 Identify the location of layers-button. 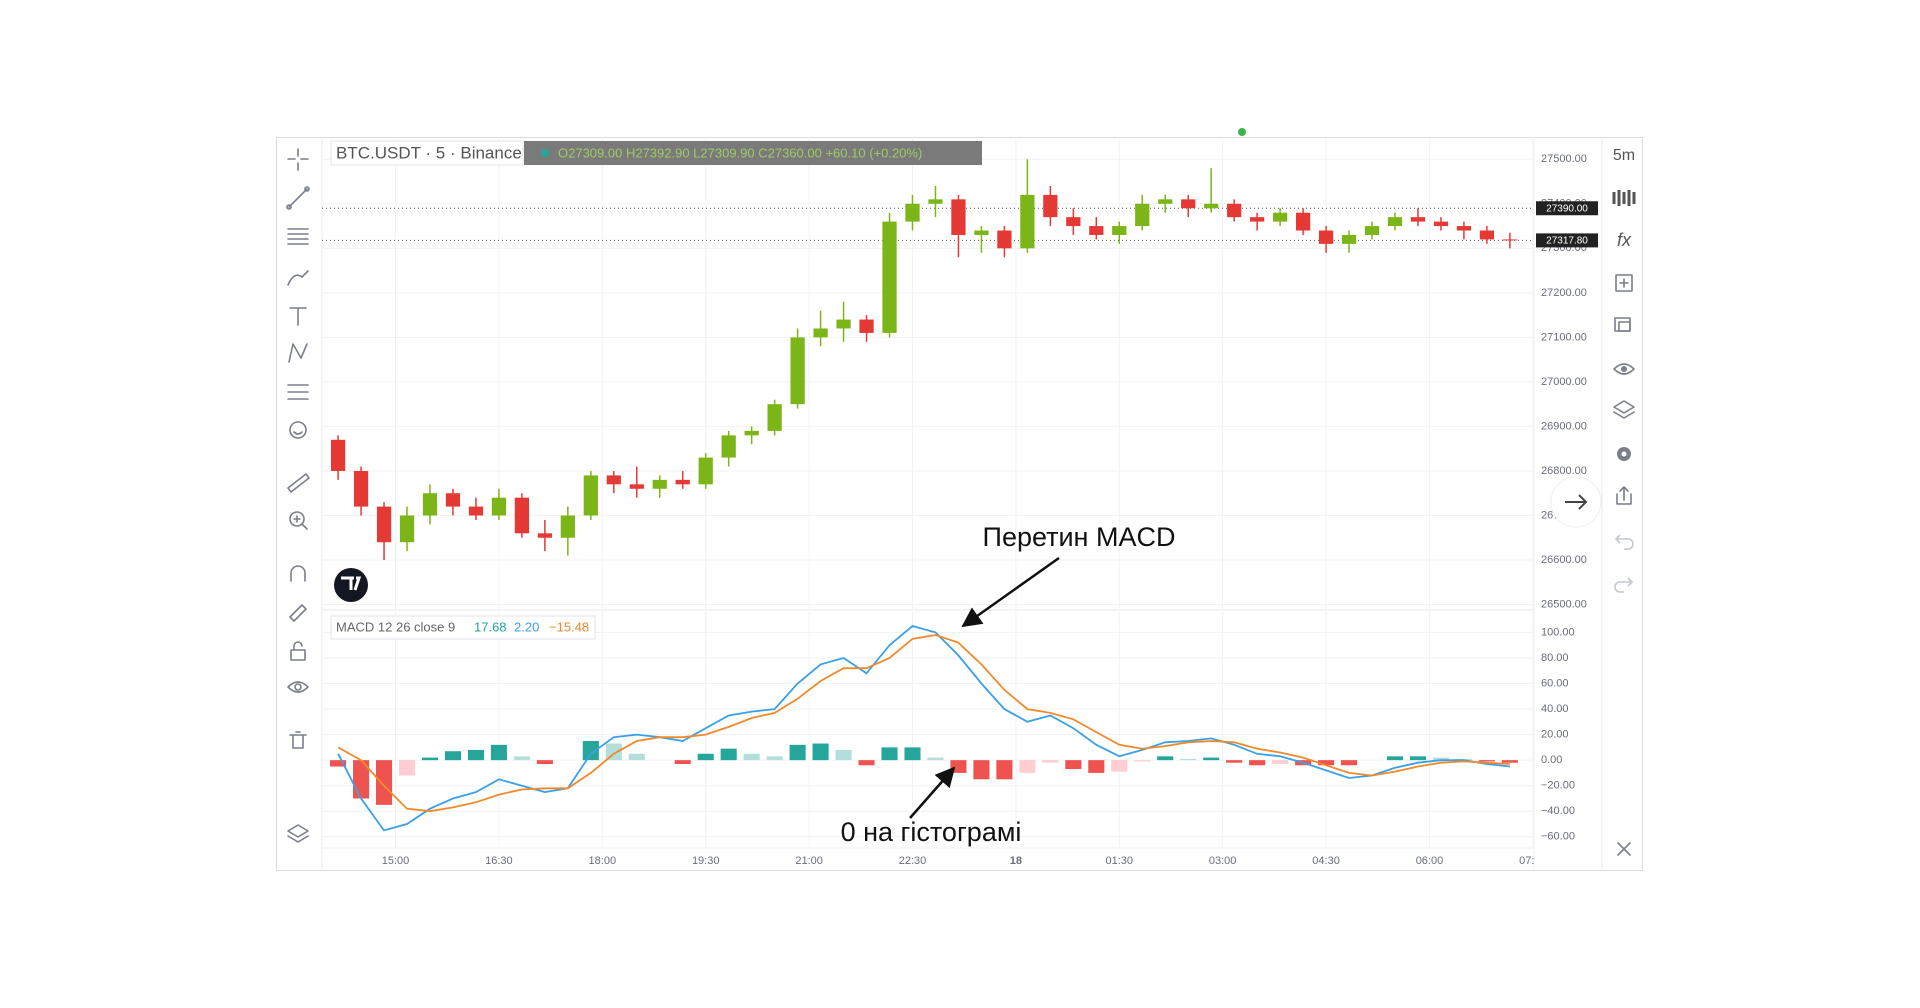
(1624, 409).